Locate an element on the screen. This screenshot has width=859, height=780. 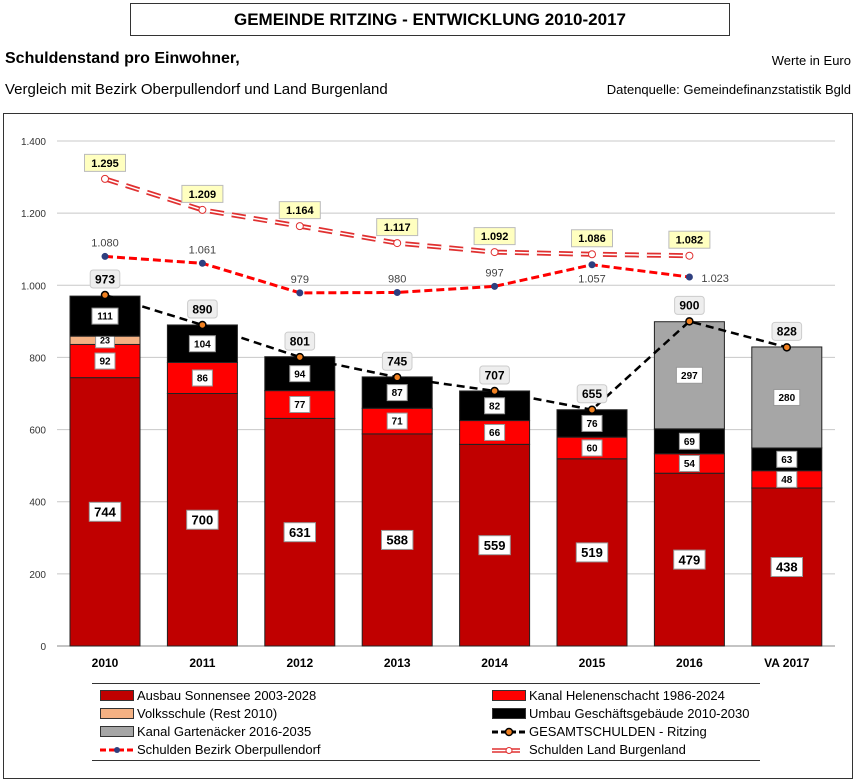
segment-label: 63 is located at coordinates (787, 460).